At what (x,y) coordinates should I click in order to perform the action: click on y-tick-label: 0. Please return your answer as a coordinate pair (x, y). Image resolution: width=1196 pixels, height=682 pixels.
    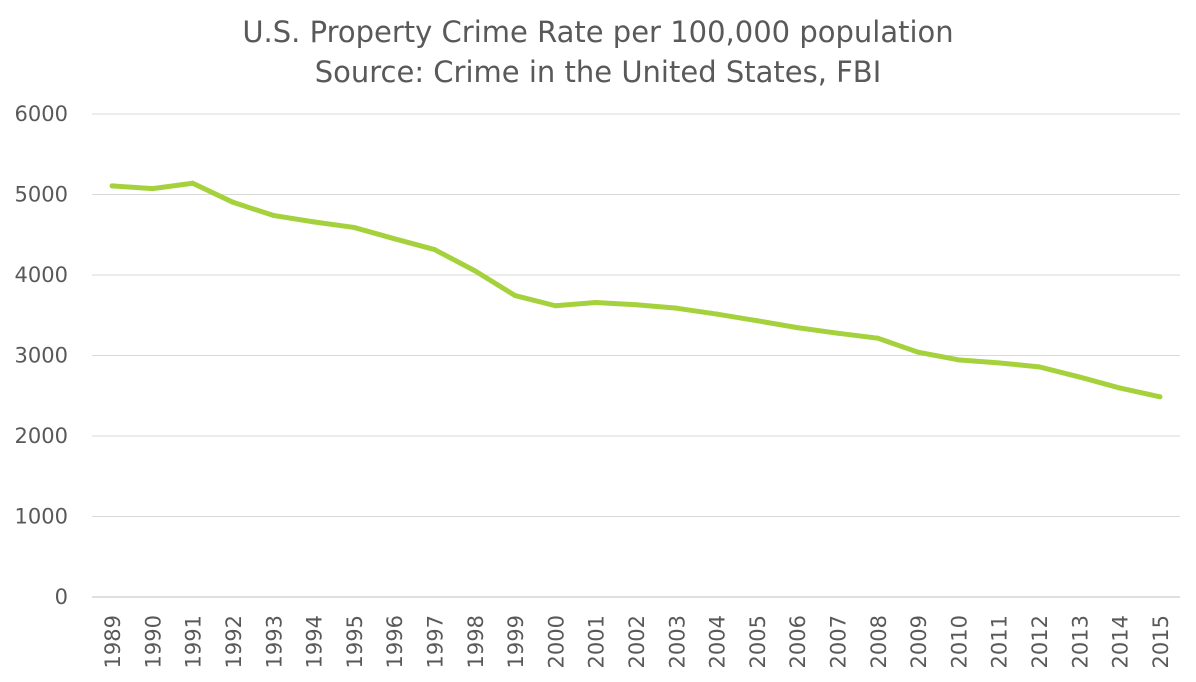
    Looking at the image, I should click on (61, 597).